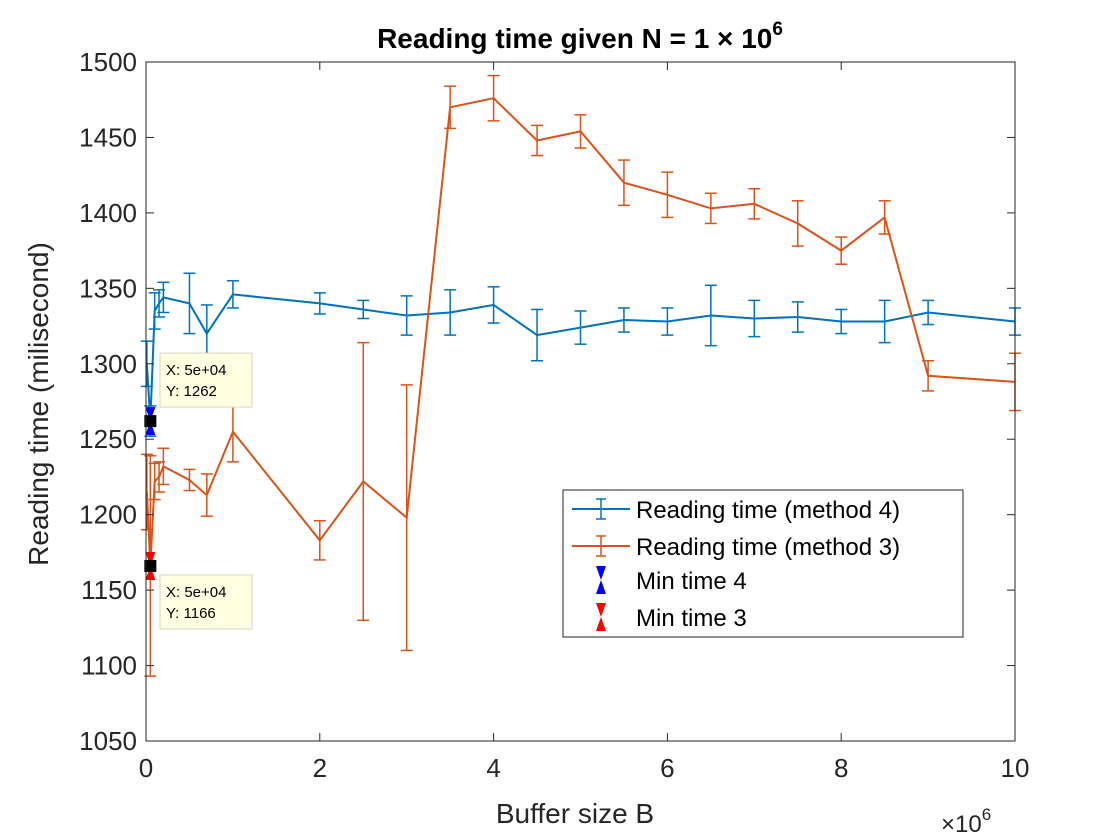  What do you see at coordinates (108, 364) in the screenshot?
I see `y-tick-label: 1300` at bounding box center [108, 364].